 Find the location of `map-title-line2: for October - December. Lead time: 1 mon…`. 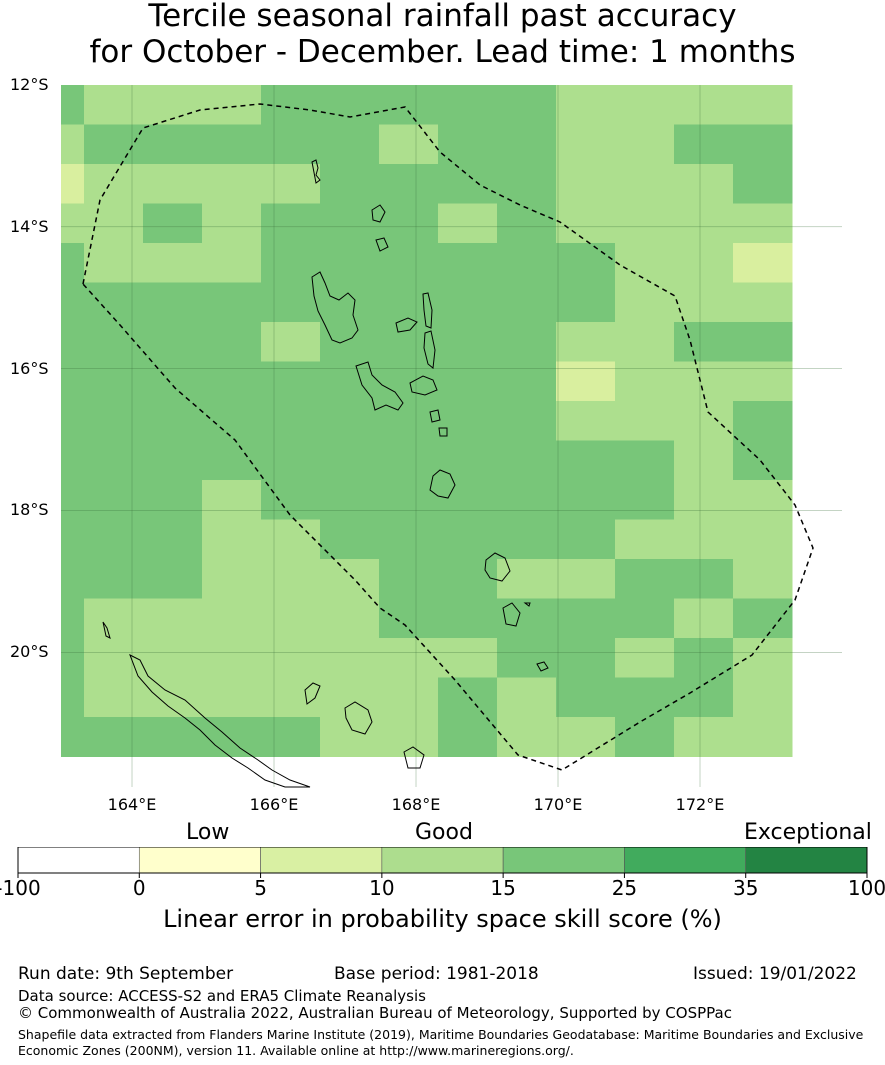

map-title-line2: for October - December. Lead time: 1 mon… is located at coordinates (442, 52).